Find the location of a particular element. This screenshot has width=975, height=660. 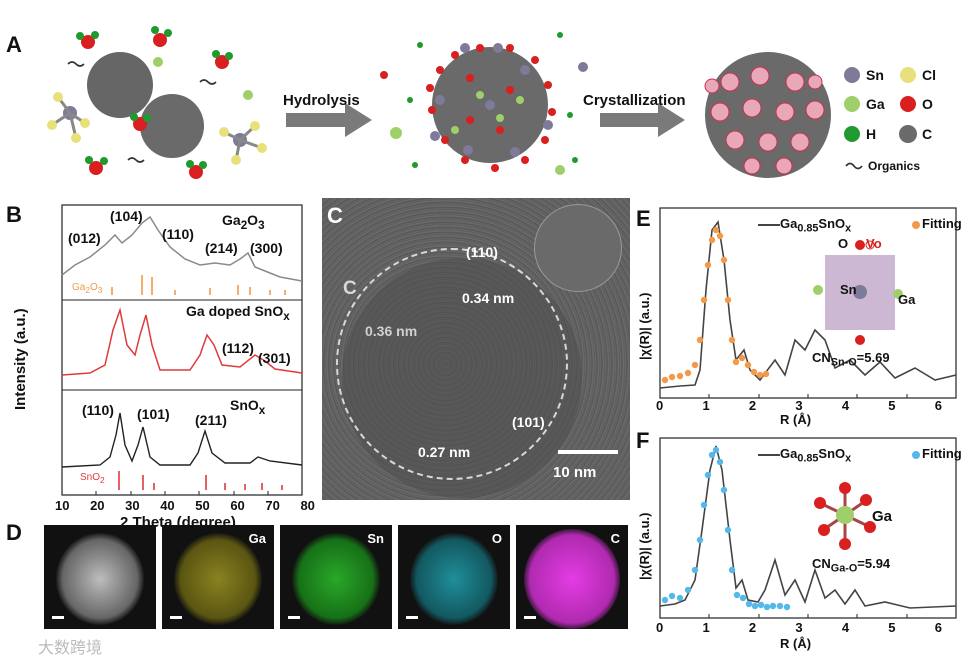

tem-image is located at coordinates (476, 349).